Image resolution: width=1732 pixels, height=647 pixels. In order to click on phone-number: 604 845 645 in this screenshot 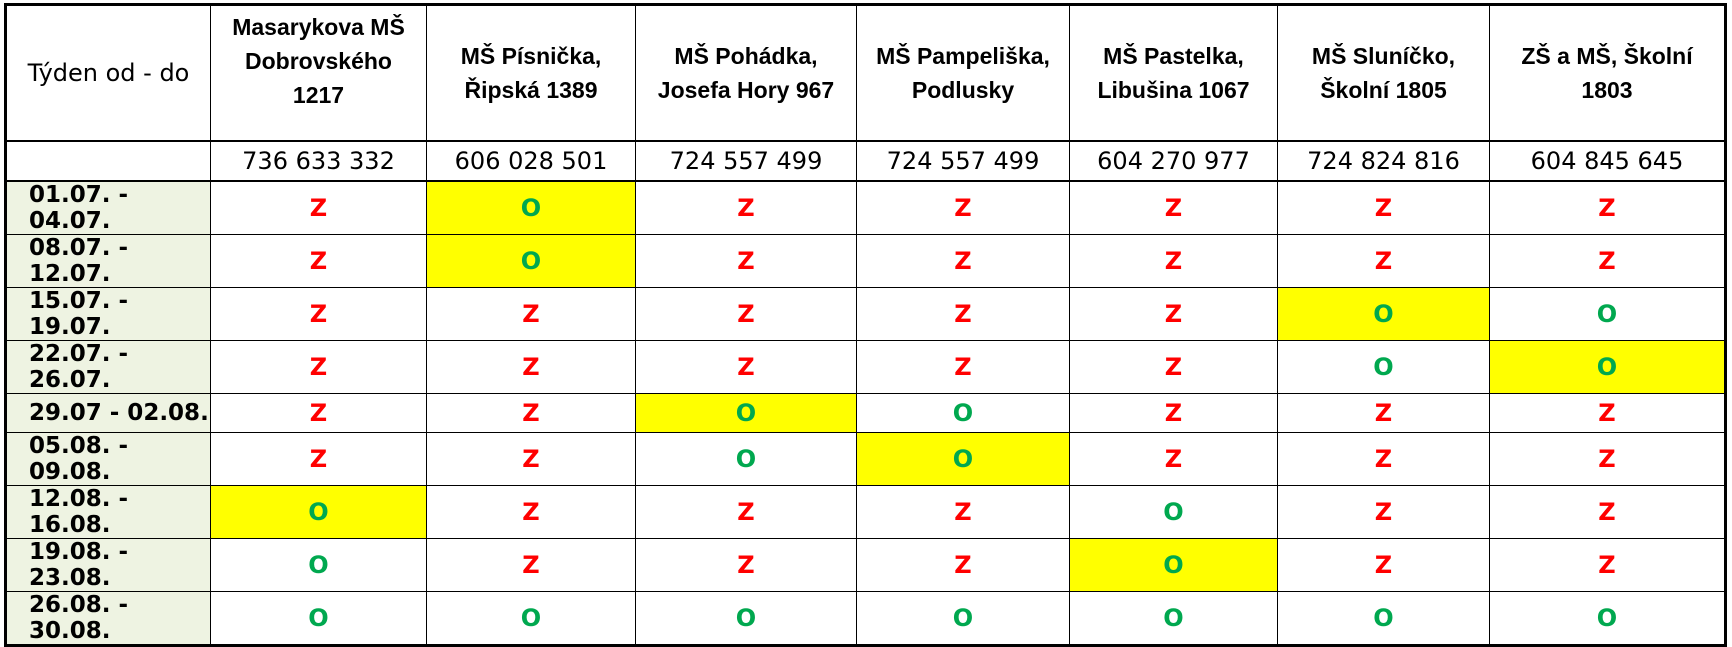, I will do `click(1607, 161)`.